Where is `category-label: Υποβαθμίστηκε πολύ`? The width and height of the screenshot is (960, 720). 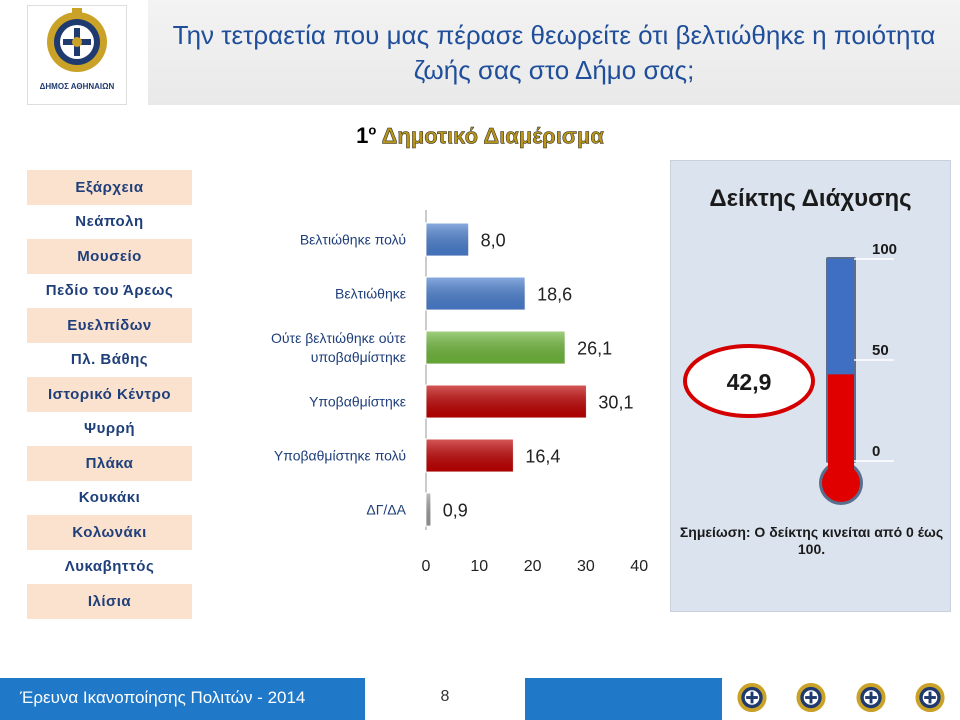 category-label: Υποβαθμίστηκε πολύ is located at coordinates (340, 456).